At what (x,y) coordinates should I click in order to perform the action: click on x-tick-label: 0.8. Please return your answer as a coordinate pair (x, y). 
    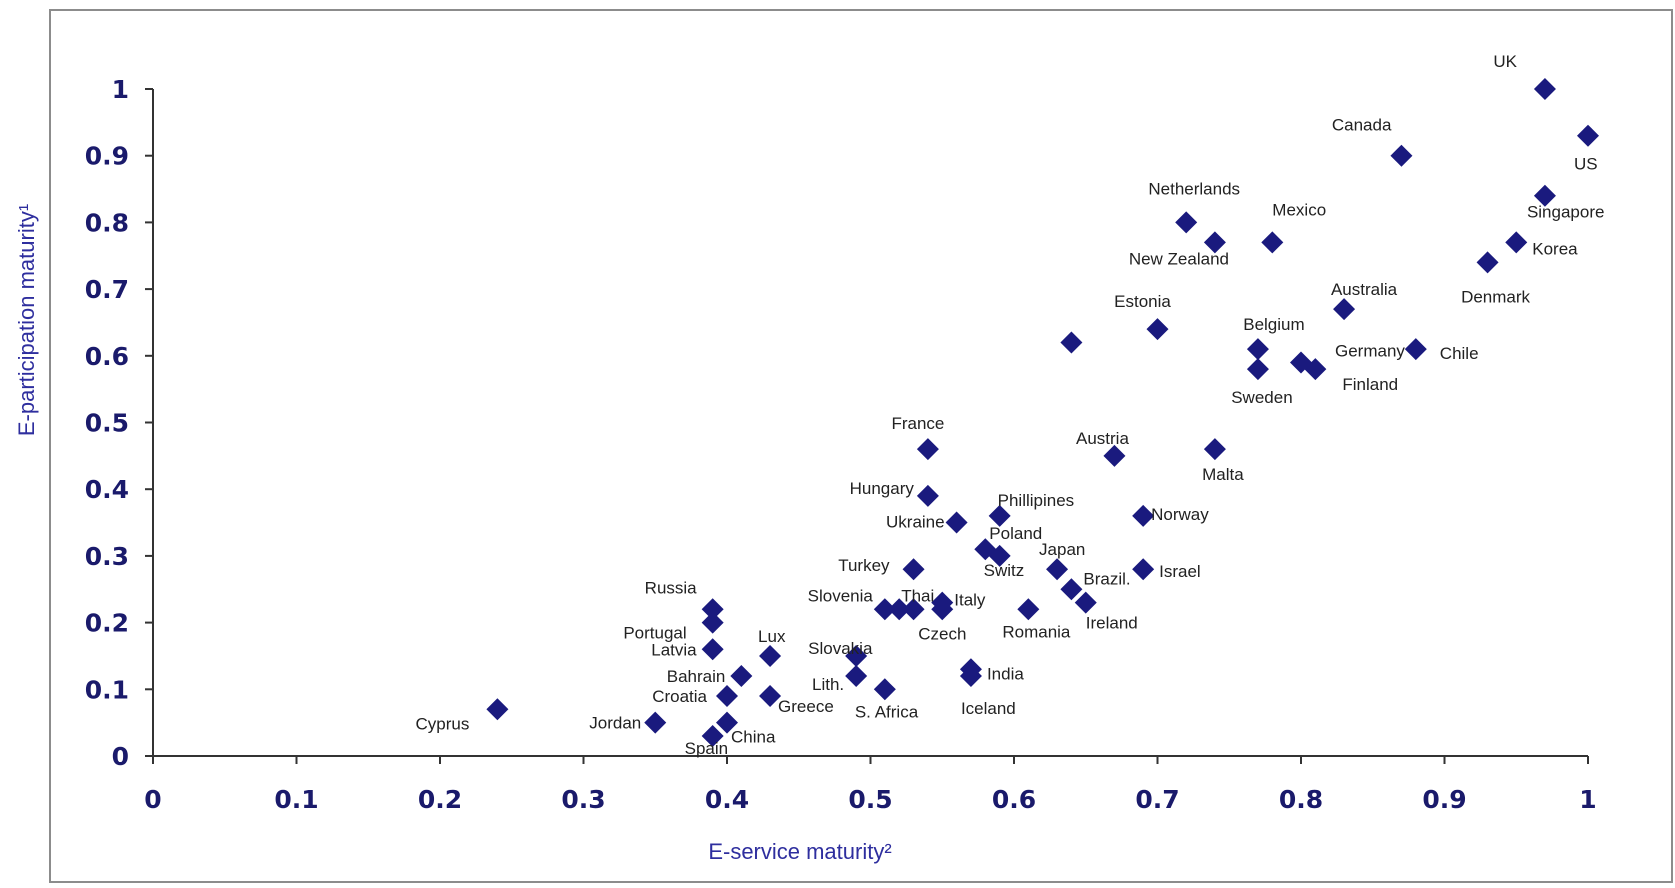
    Looking at the image, I should click on (1301, 799).